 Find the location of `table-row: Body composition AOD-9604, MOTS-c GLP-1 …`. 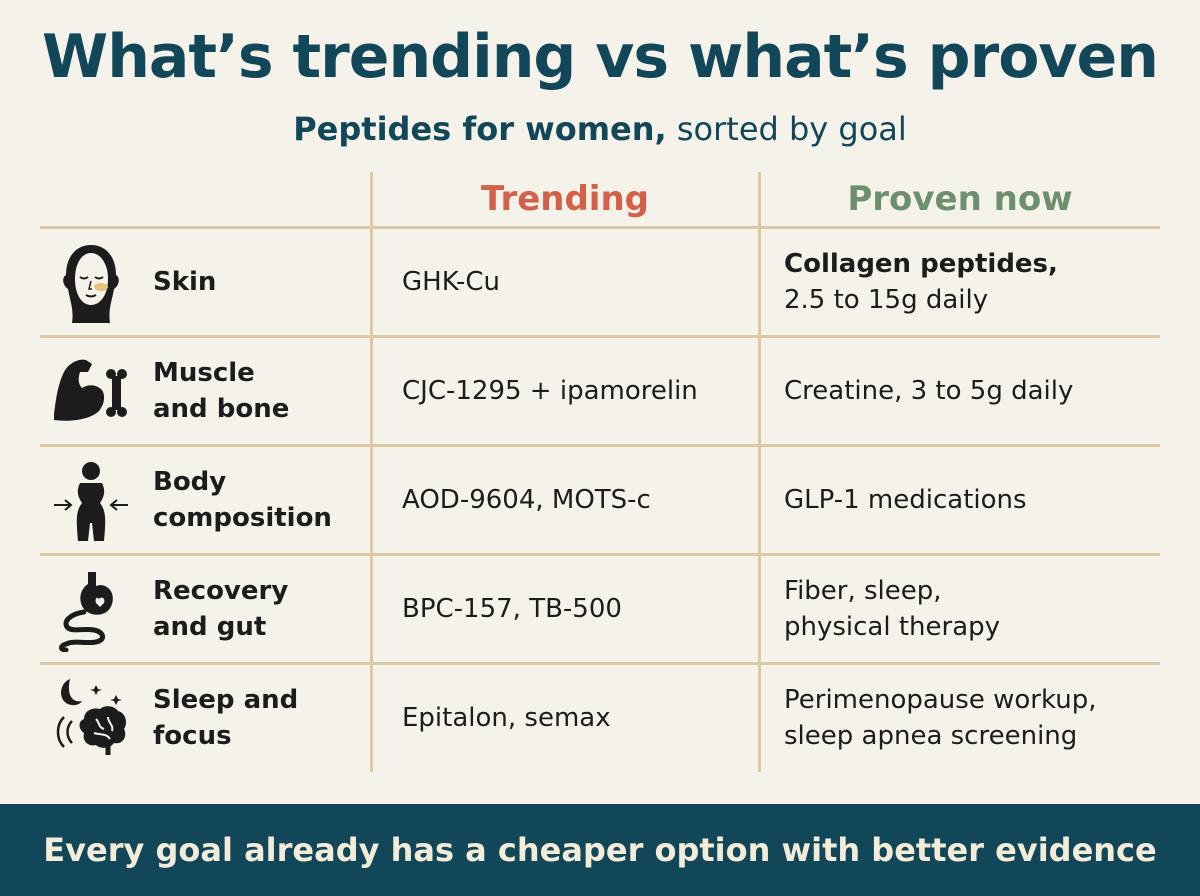

table-row: Body composition AOD-9604, MOTS-c GLP-1 … is located at coordinates (600, 500).